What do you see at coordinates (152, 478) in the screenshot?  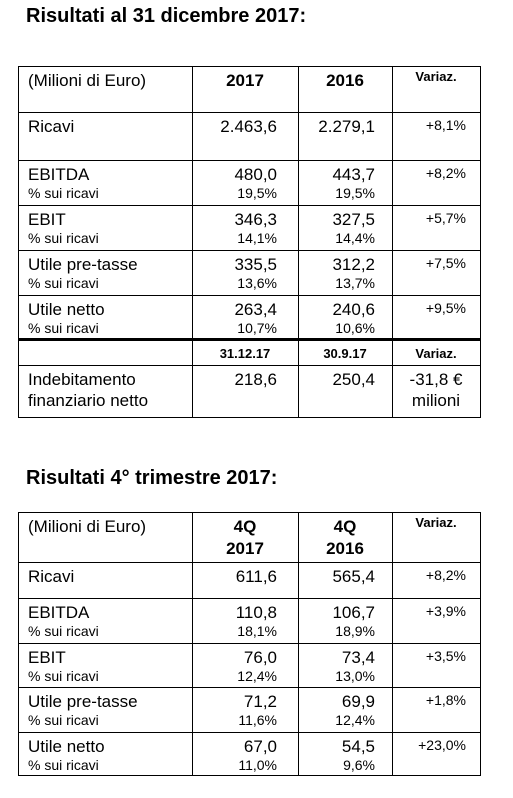 I see `section-title: Risultati 4° trimestre 2017:` at bounding box center [152, 478].